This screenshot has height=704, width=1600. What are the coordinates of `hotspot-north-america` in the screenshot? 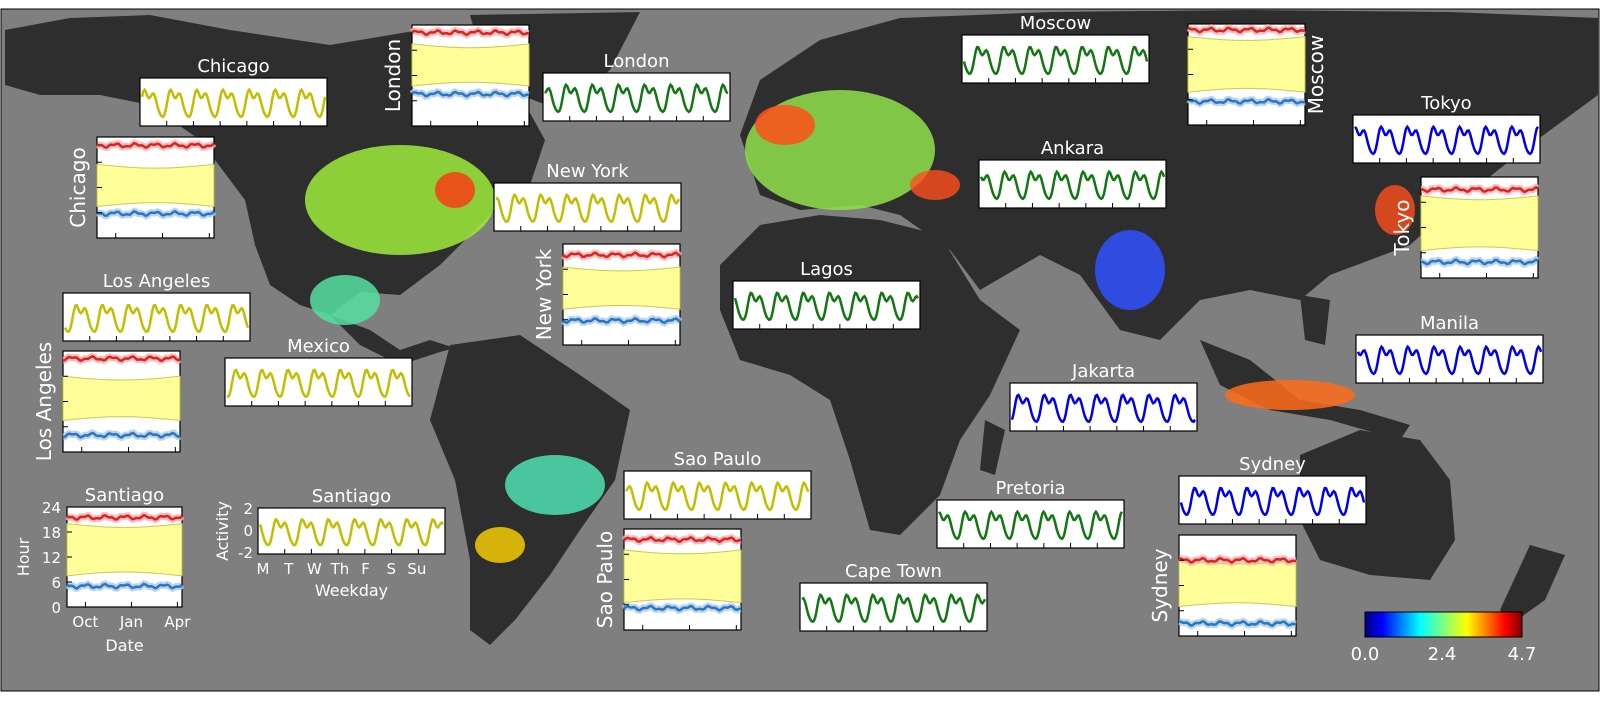 It's located at (400, 200).